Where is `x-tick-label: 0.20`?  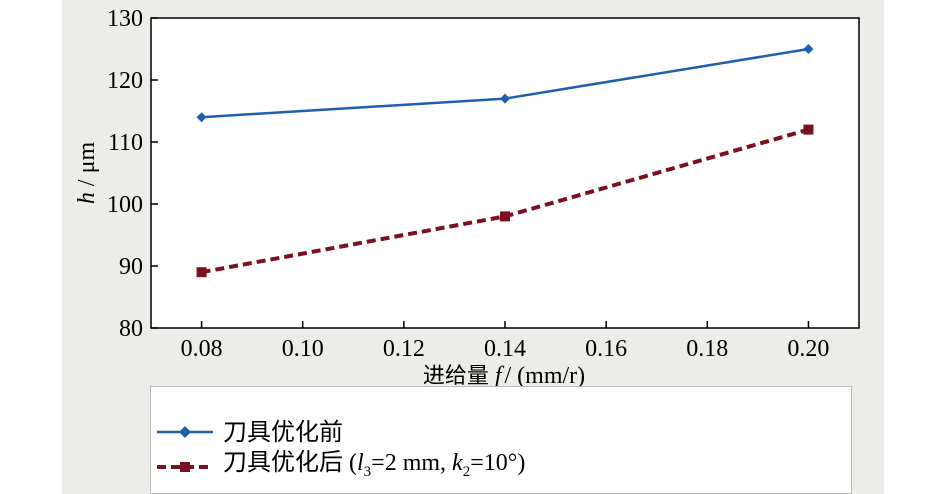 x-tick-label: 0.20 is located at coordinates (808, 349).